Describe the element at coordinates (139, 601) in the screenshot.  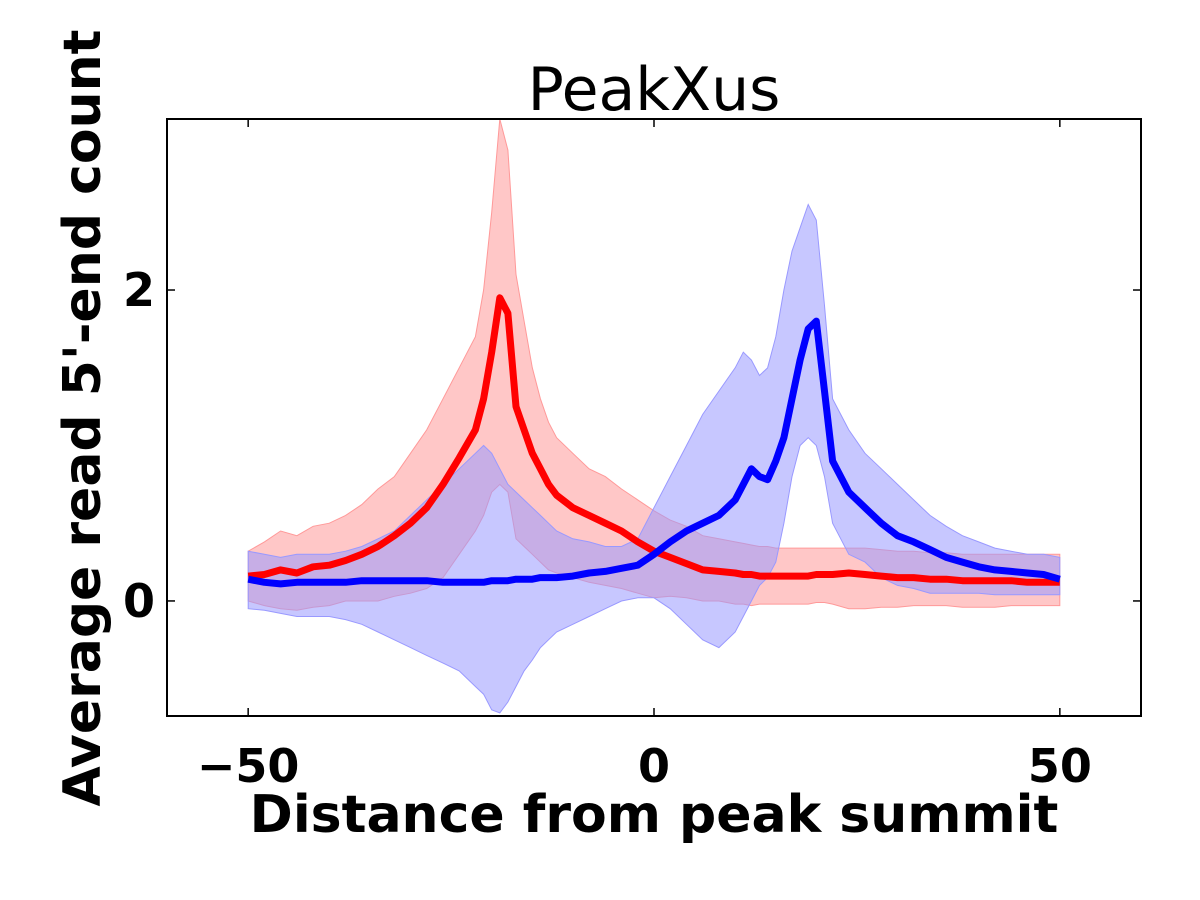
I see `y-tick-label: 0` at that location.